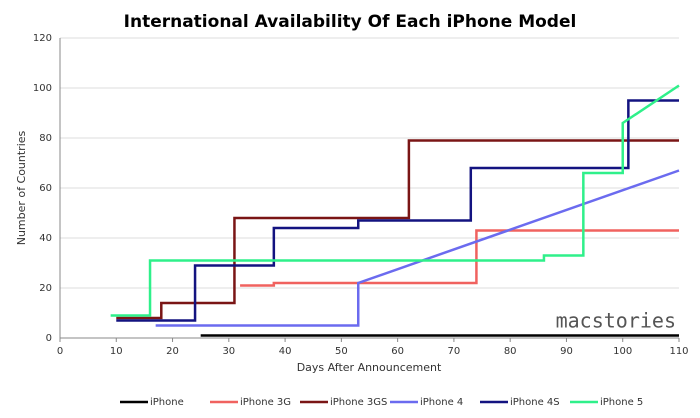 The height and width of the screenshot is (418, 700). Describe the element at coordinates (116, 351) in the screenshot. I see `x-tick-label: 10` at that location.